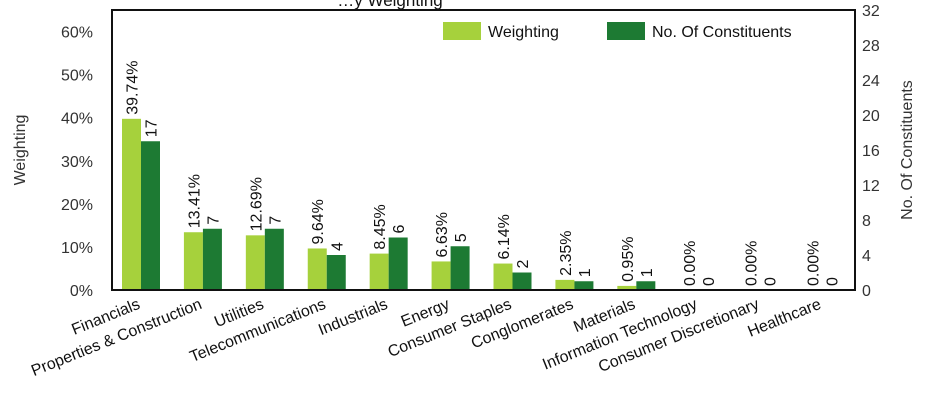 Image resolution: width=925 pixels, height=420 pixels. I want to click on legend: Weighting No. Of Constituents, so click(617, 31).